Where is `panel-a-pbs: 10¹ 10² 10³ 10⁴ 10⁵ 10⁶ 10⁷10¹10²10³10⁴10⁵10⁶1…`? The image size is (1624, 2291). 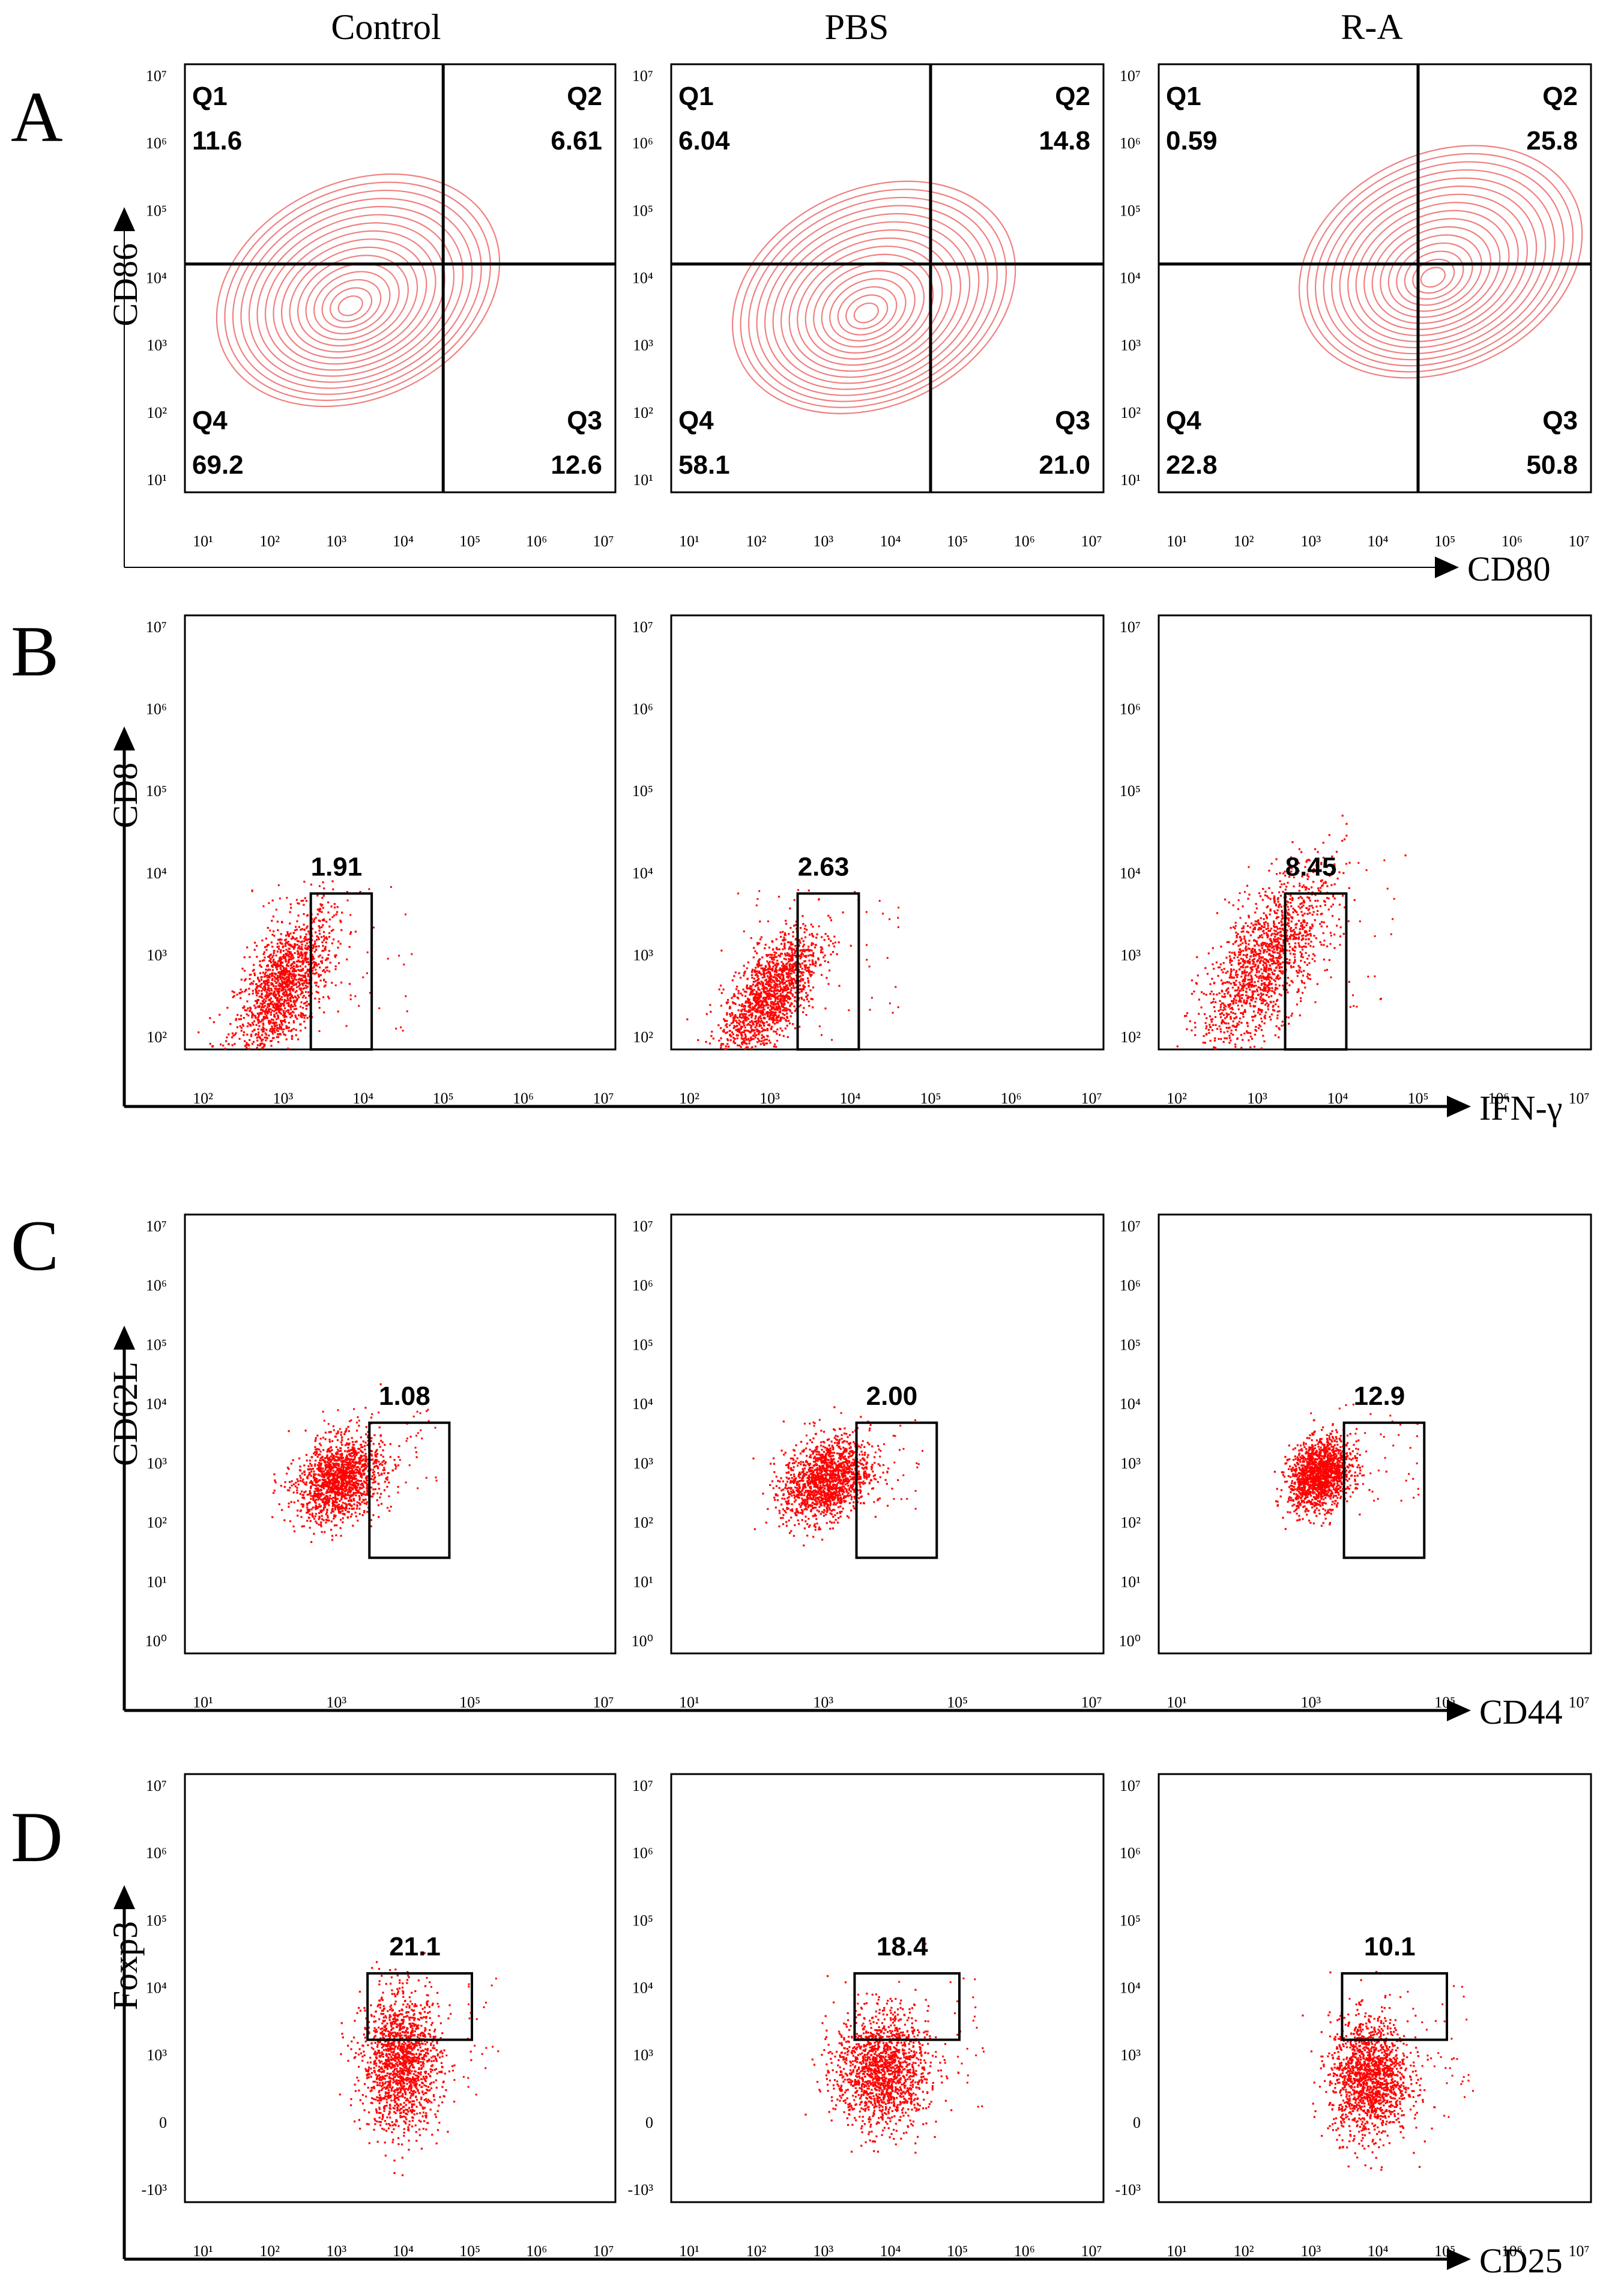 panel-a-pbs: 10¹ 10² 10³ 10⁴ 10⁵ 10⁶ 10⁷10¹10²10³10⁴10⁵10⁶1… is located at coordinates (868, 306).